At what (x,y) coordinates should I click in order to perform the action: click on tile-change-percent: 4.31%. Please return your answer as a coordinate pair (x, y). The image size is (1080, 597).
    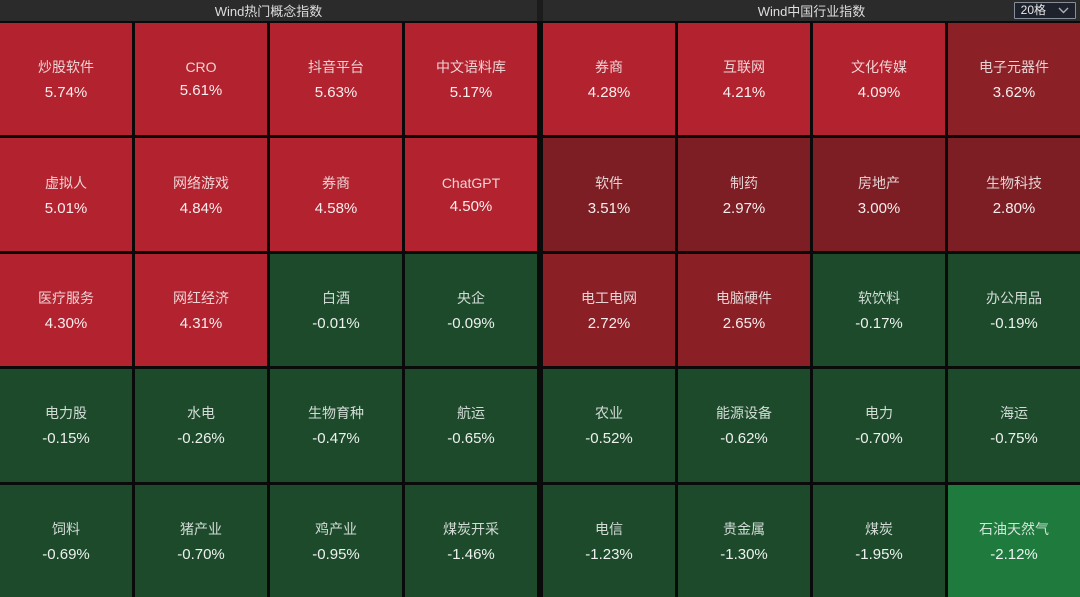
    Looking at the image, I should click on (201, 323).